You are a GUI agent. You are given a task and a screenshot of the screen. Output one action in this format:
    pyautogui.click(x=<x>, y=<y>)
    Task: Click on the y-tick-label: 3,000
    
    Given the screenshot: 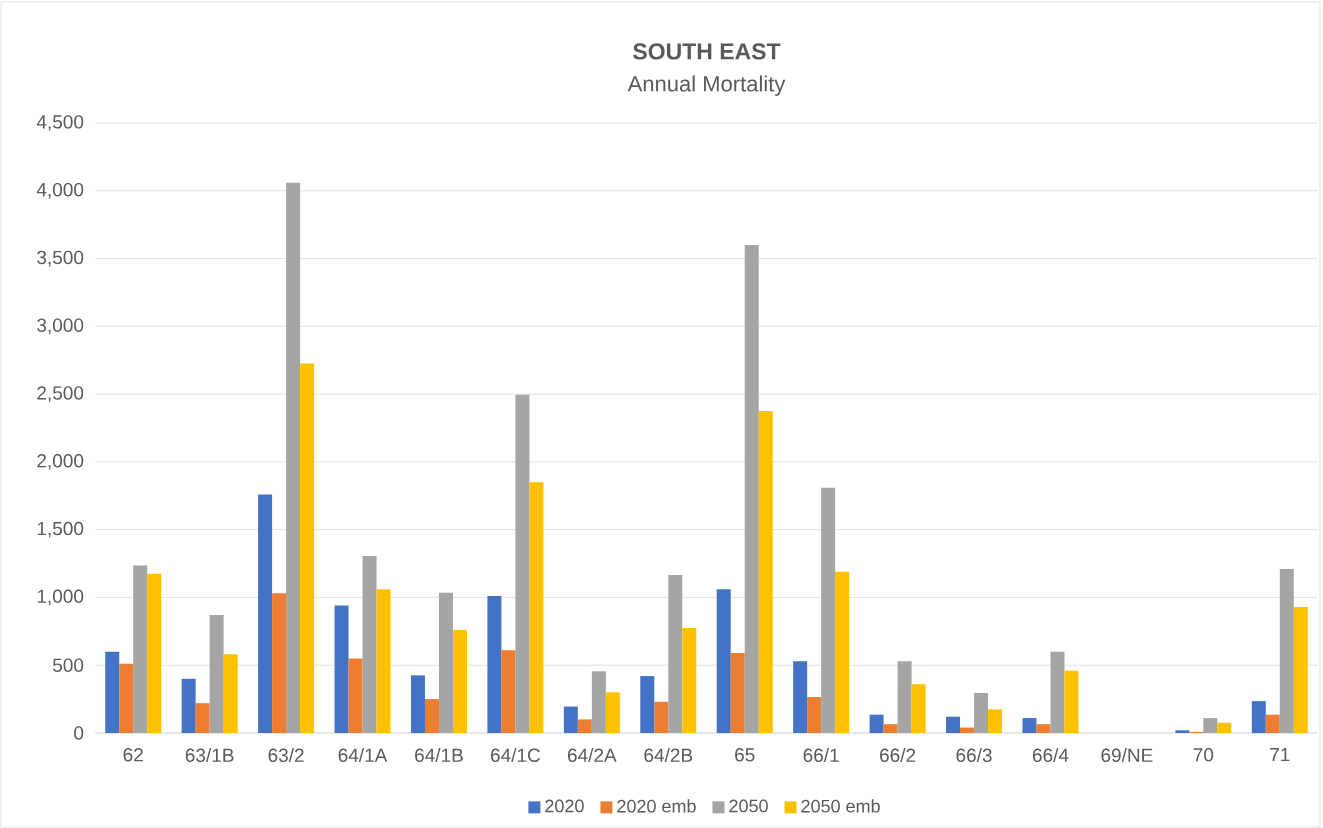 What is the action you would take?
    pyautogui.click(x=60, y=326)
    